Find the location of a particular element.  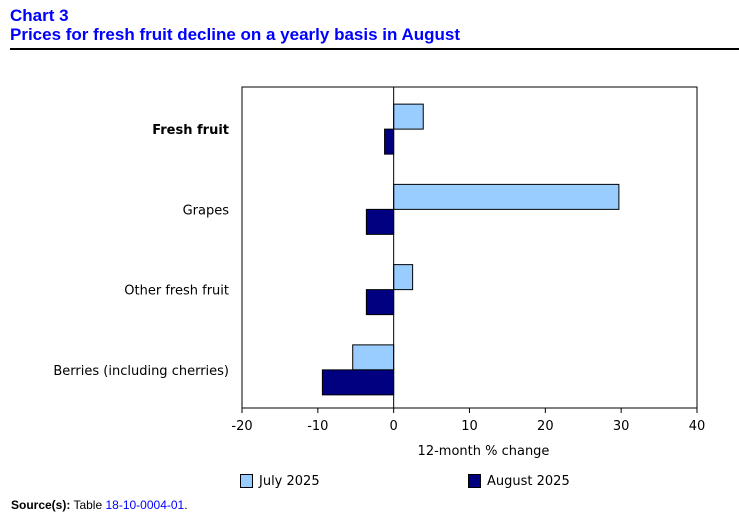

x-tick-label-6: 40 is located at coordinates (697, 426).